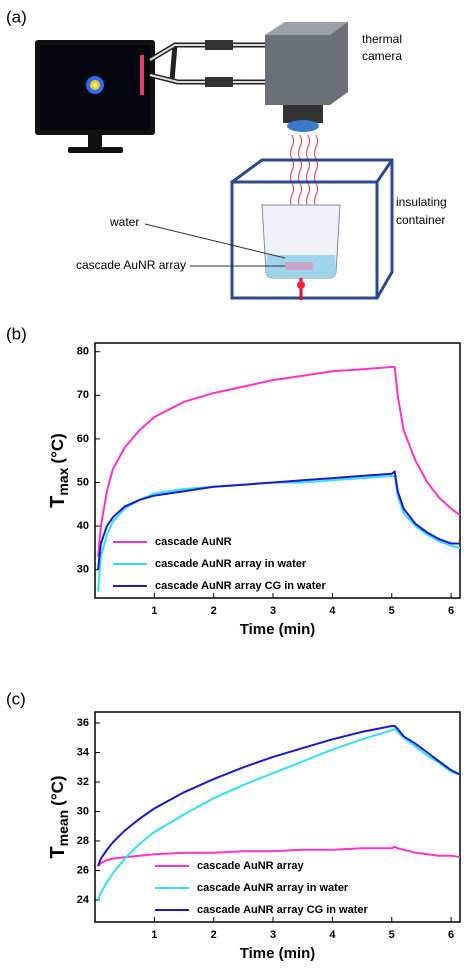  What do you see at coordinates (83, 870) in the screenshot?
I see `y-tick-label: 26` at bounding box center [83, 870].